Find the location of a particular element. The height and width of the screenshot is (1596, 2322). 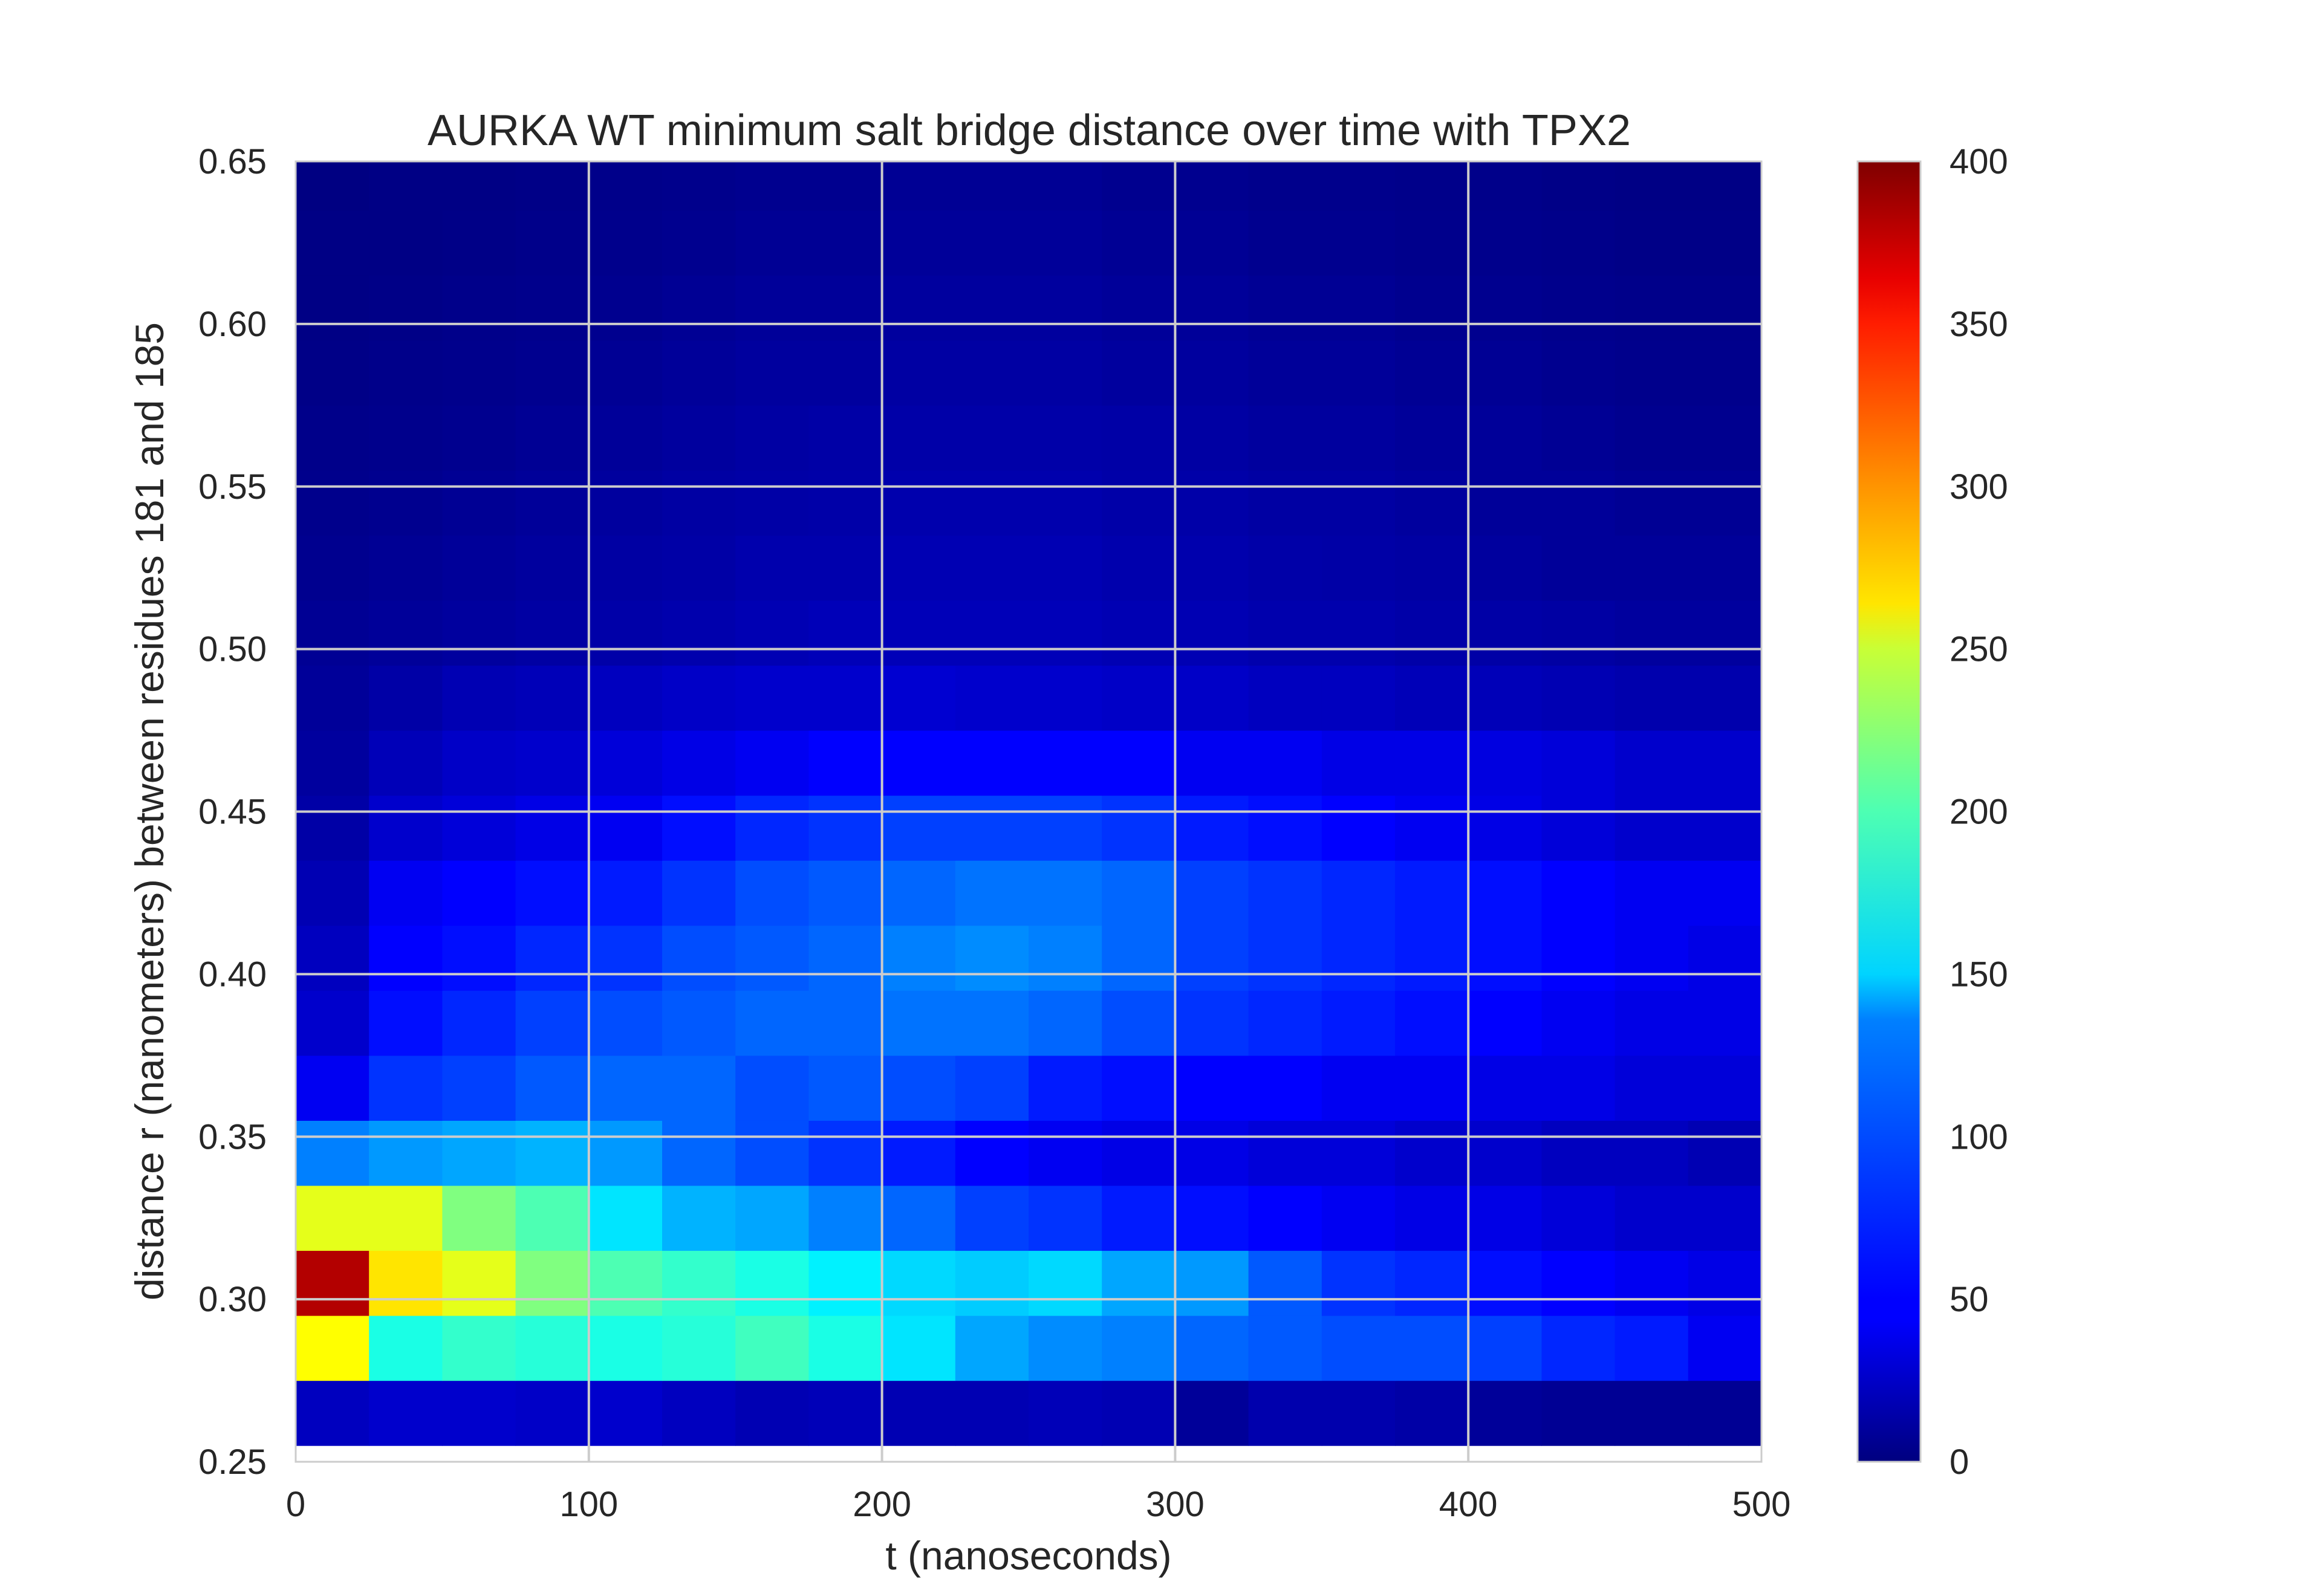

colorbar-tick-label: 300 is located at coordinates (1979, 487).